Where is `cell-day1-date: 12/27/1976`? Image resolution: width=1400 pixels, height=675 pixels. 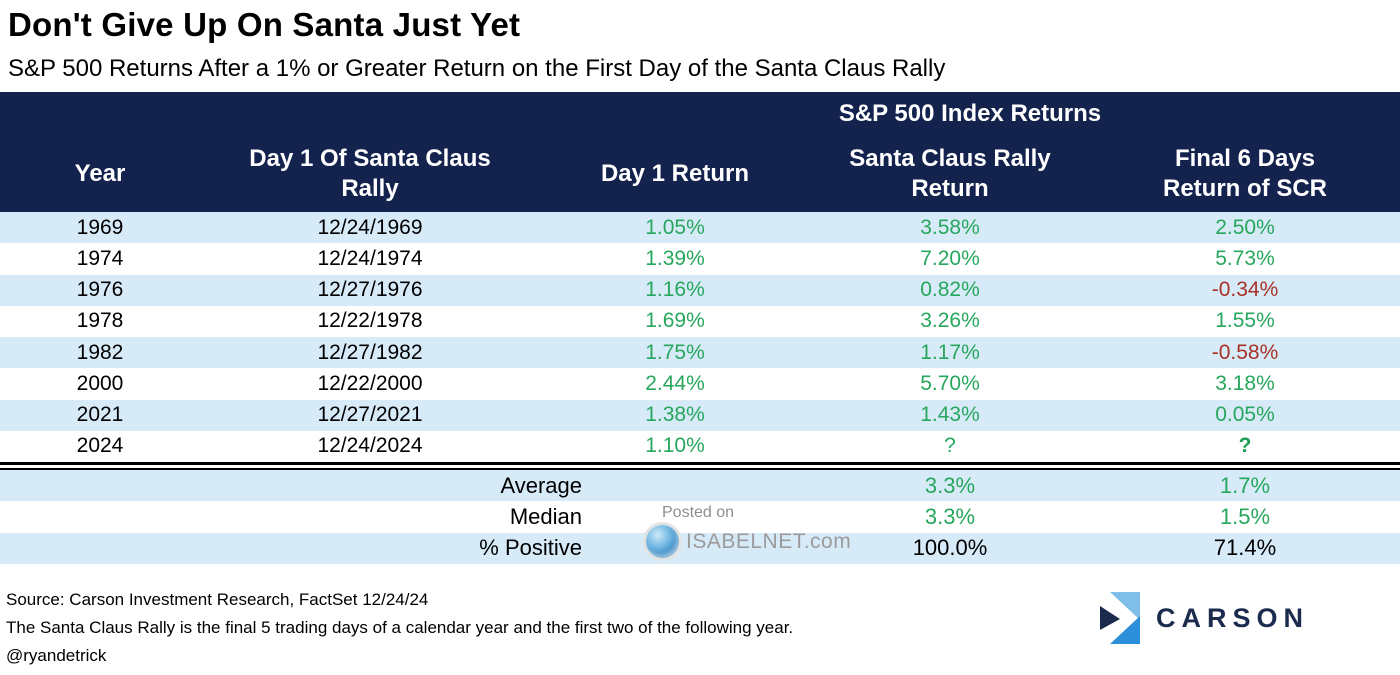
cell-day1-date: 12/27/1976 is located at coordinates (370, 290).